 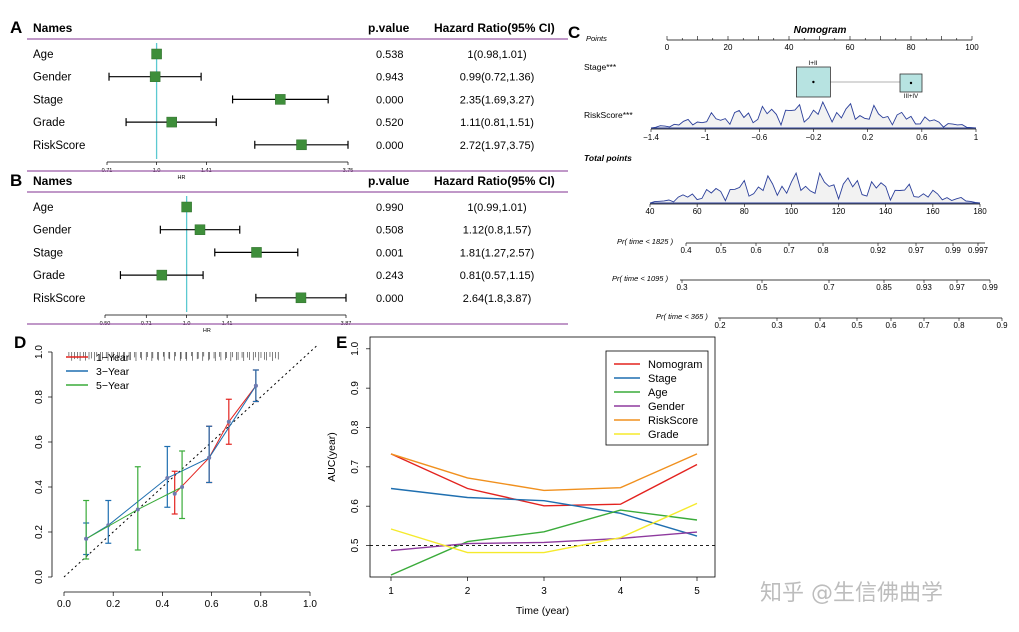 What do you see at coordinates (911, 47) in the screenshot?
I see `points-axis-tick-label: 80` at bounding box center [911, 47].